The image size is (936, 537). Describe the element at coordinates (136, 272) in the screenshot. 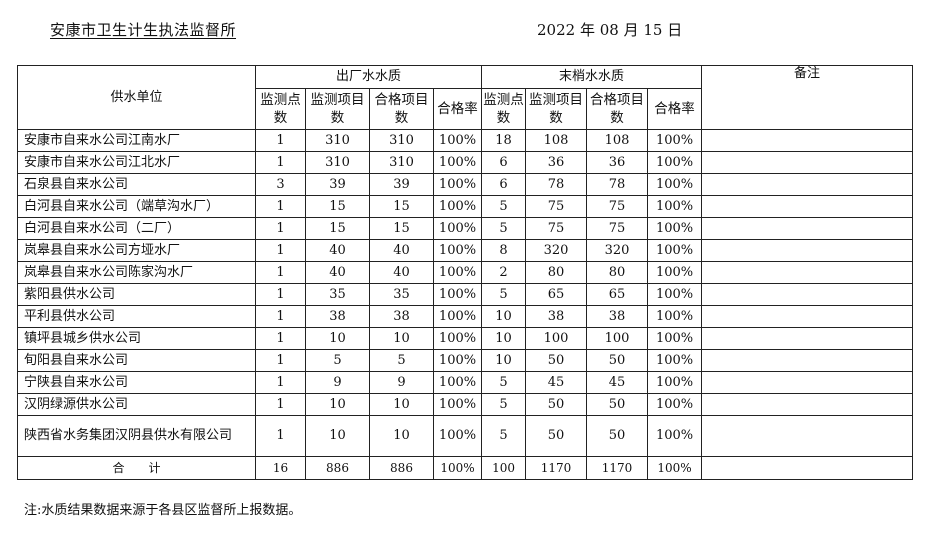

I see `unit-name-cell: 岚皋县自来水公司陈家沟水厂` at that location.